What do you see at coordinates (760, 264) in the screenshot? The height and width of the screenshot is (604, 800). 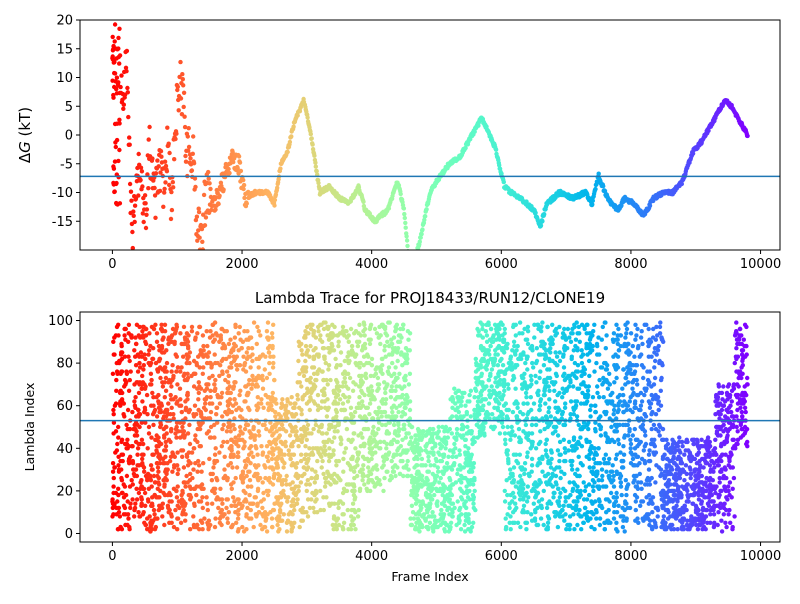 I see `x-tick-label: 10000` at bounding box center [760, 264].